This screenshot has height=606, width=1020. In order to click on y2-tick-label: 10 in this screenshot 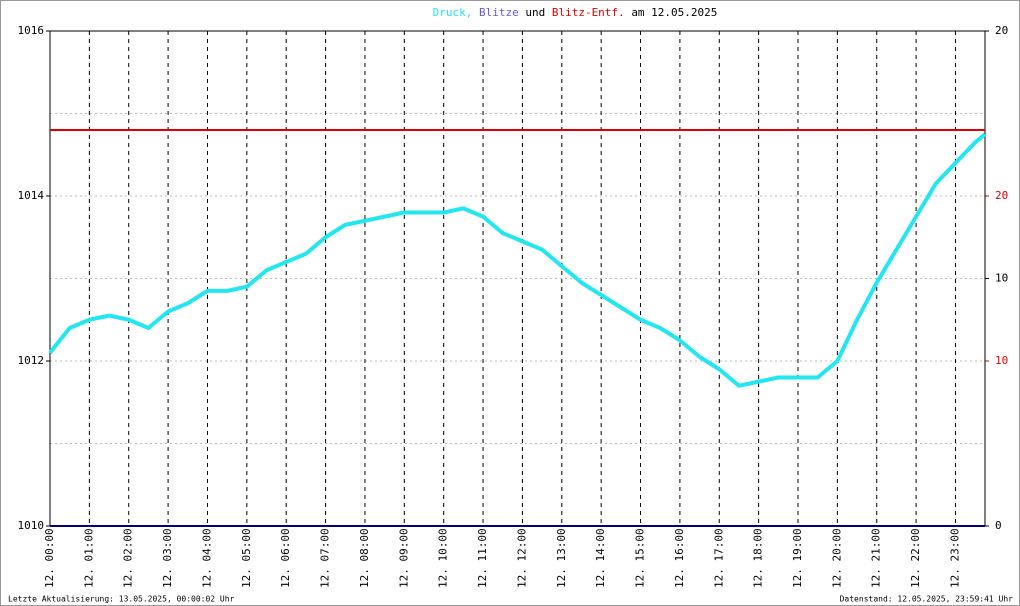, I will do `click(1001, 278)`.